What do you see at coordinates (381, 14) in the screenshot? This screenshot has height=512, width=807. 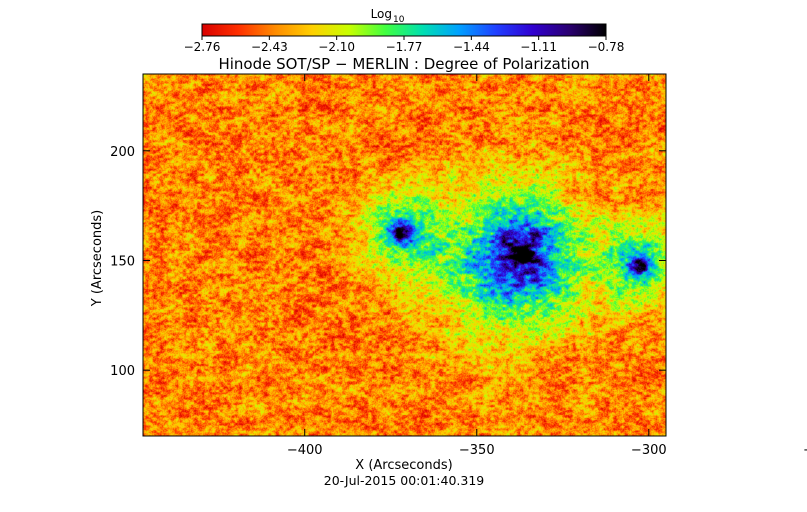 I see `colorbar-title: Log` at bounding box center [381, 14].